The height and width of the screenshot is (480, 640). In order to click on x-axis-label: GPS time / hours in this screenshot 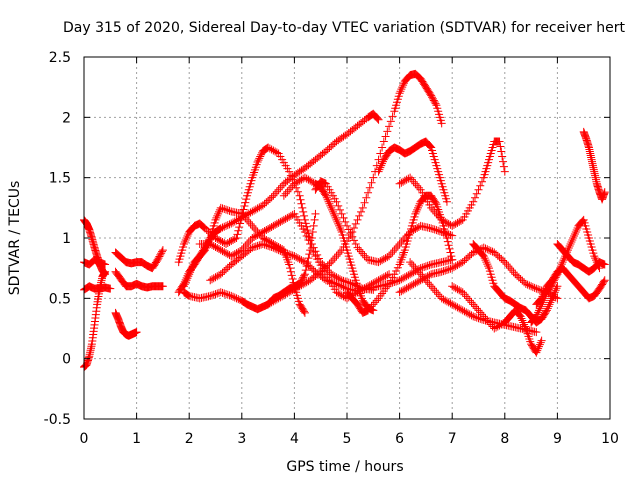, I will do `click(344, 467)`.